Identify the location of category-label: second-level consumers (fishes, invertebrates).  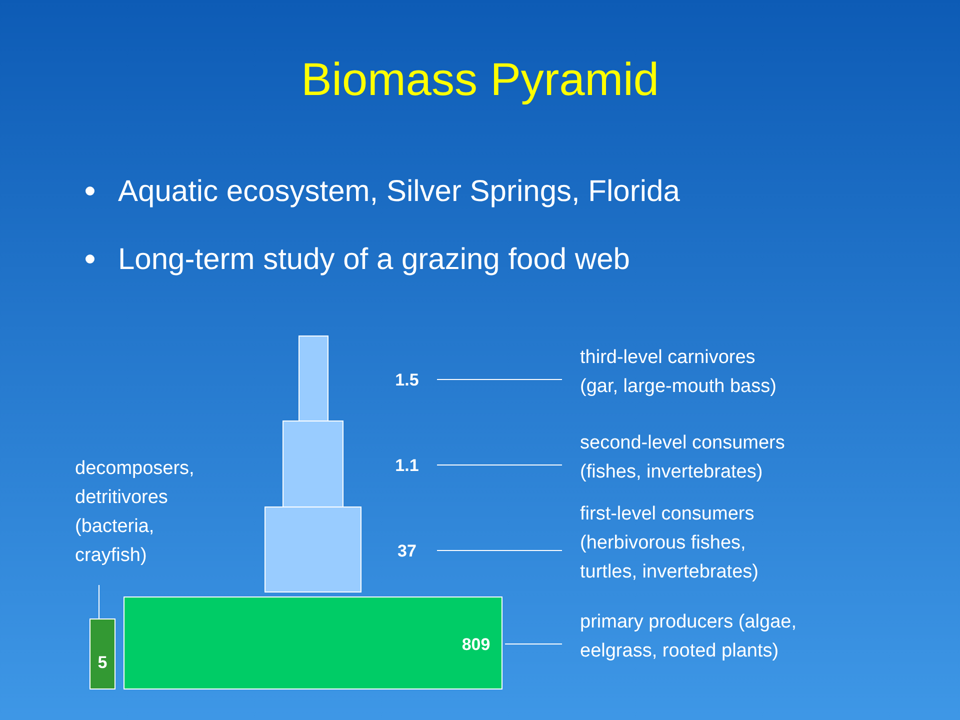
(682, 457).